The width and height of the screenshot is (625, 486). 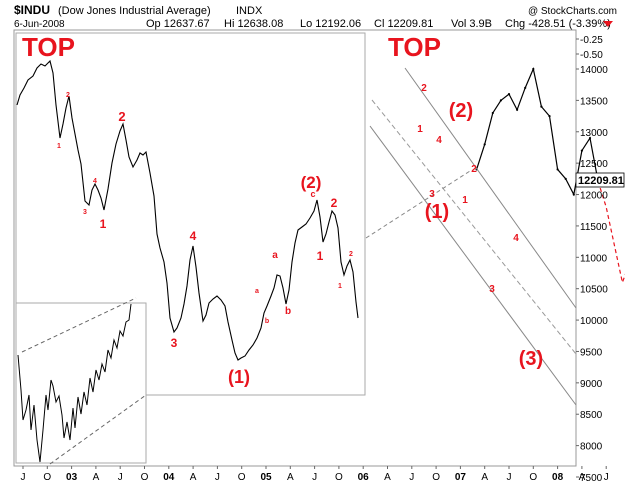 I want to click on open-value: Op 12637.67, so click(x=178, y=24).